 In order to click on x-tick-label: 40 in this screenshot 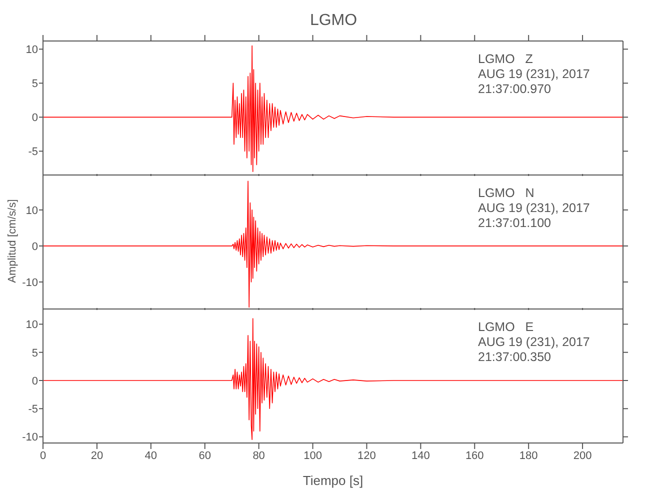, I will do `click(151, 456)`.